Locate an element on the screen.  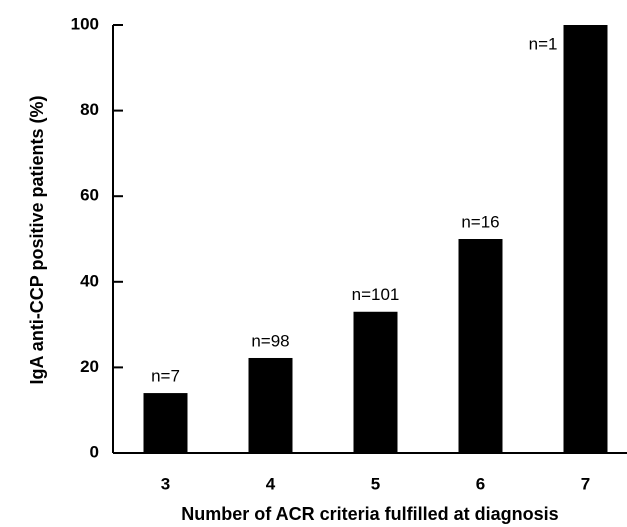
y-tick-label: 0 is located at coordinates (94, 451).